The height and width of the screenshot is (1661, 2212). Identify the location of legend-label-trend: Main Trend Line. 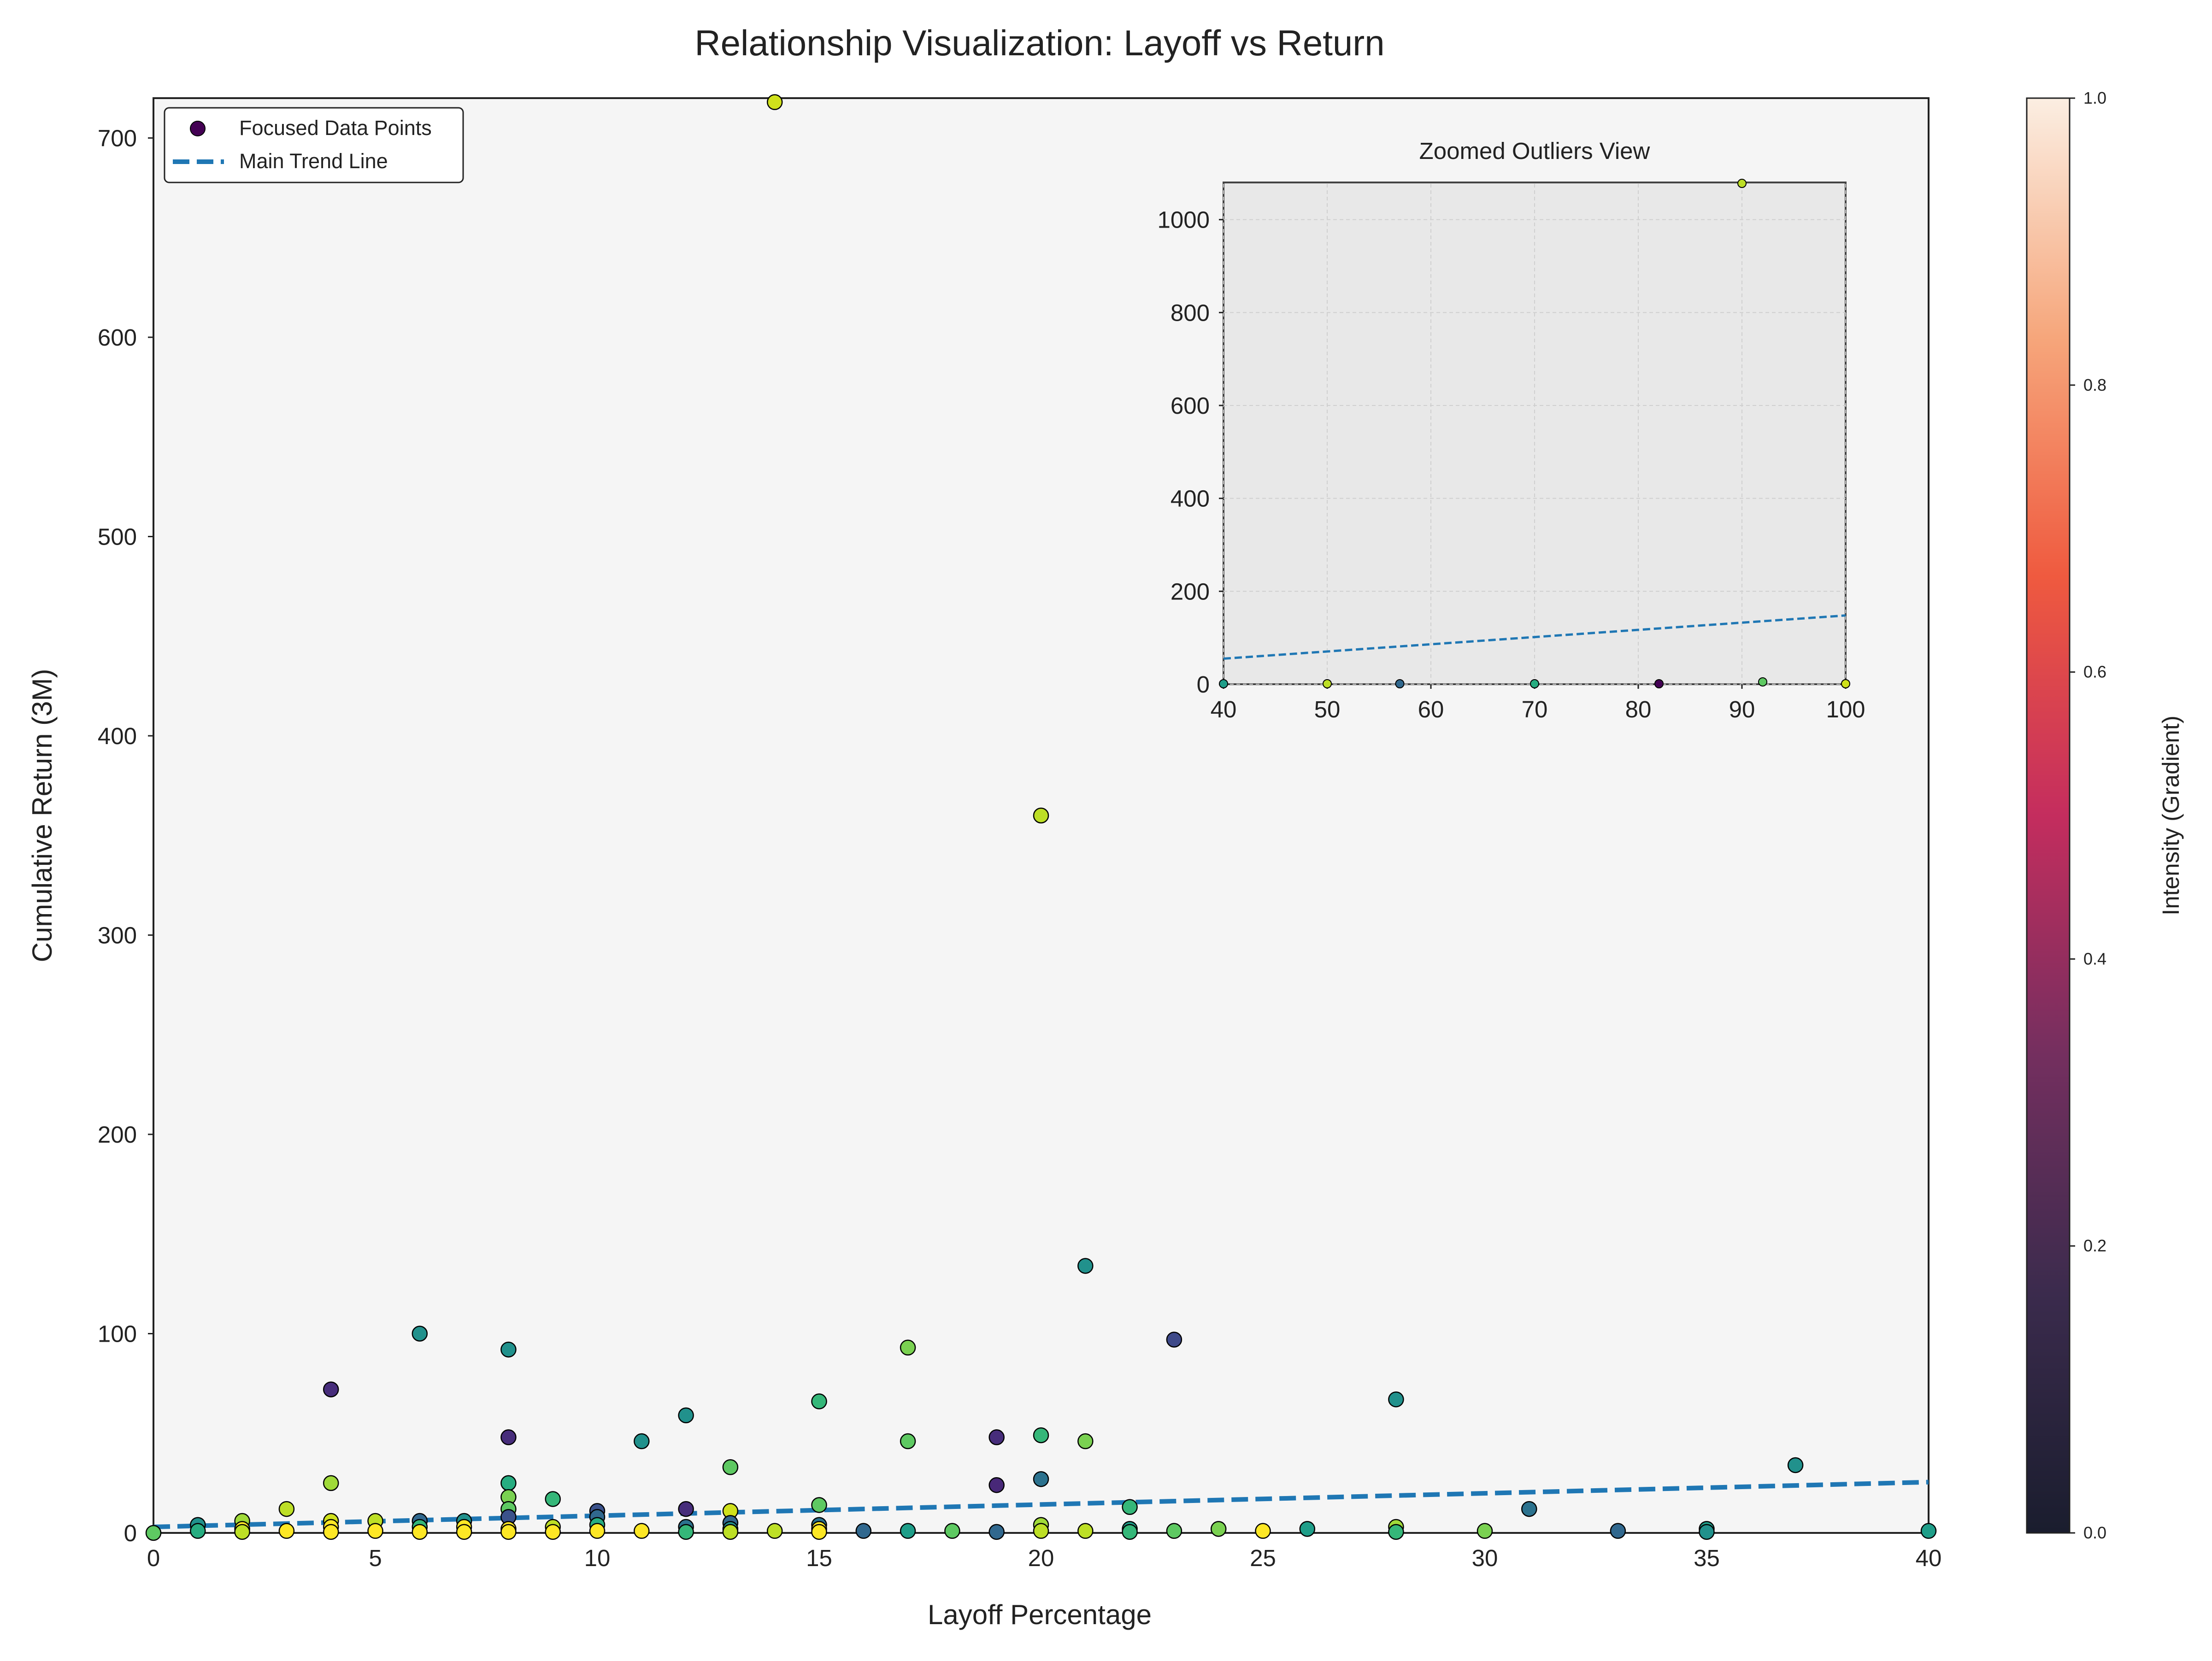
(313, 161).